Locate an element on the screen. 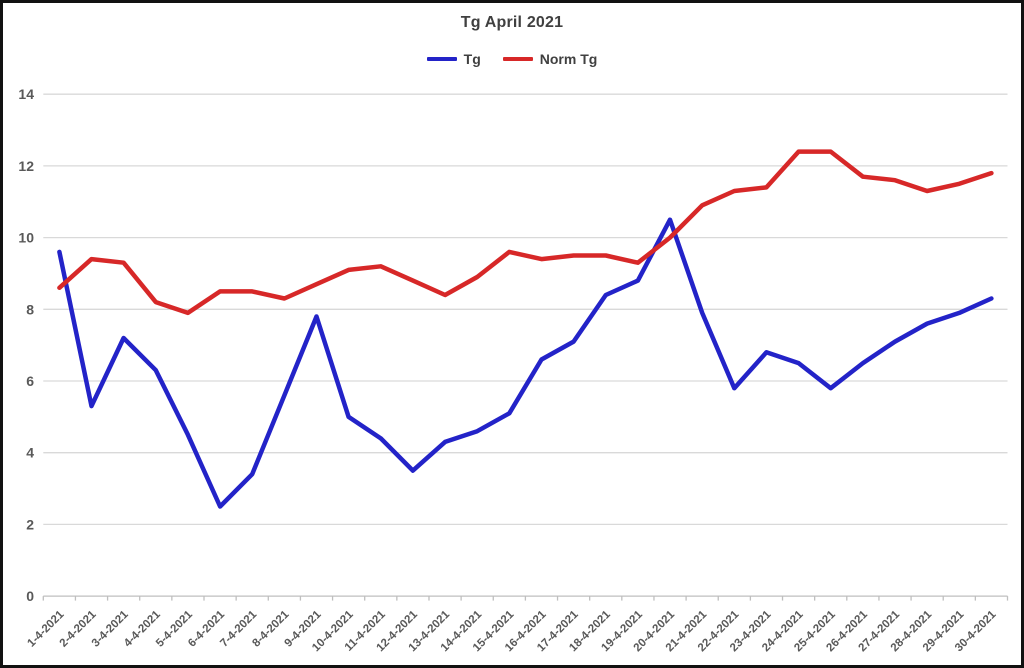  legend-item-norm-tg: Norm Tg is located at coordinates (550, 59).